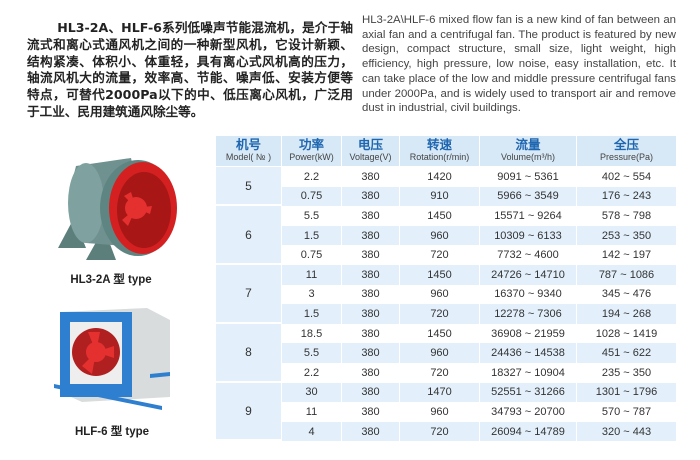 The image size is (700, 460). I want to click on rotation-cell: 1470, so click(439, 392).